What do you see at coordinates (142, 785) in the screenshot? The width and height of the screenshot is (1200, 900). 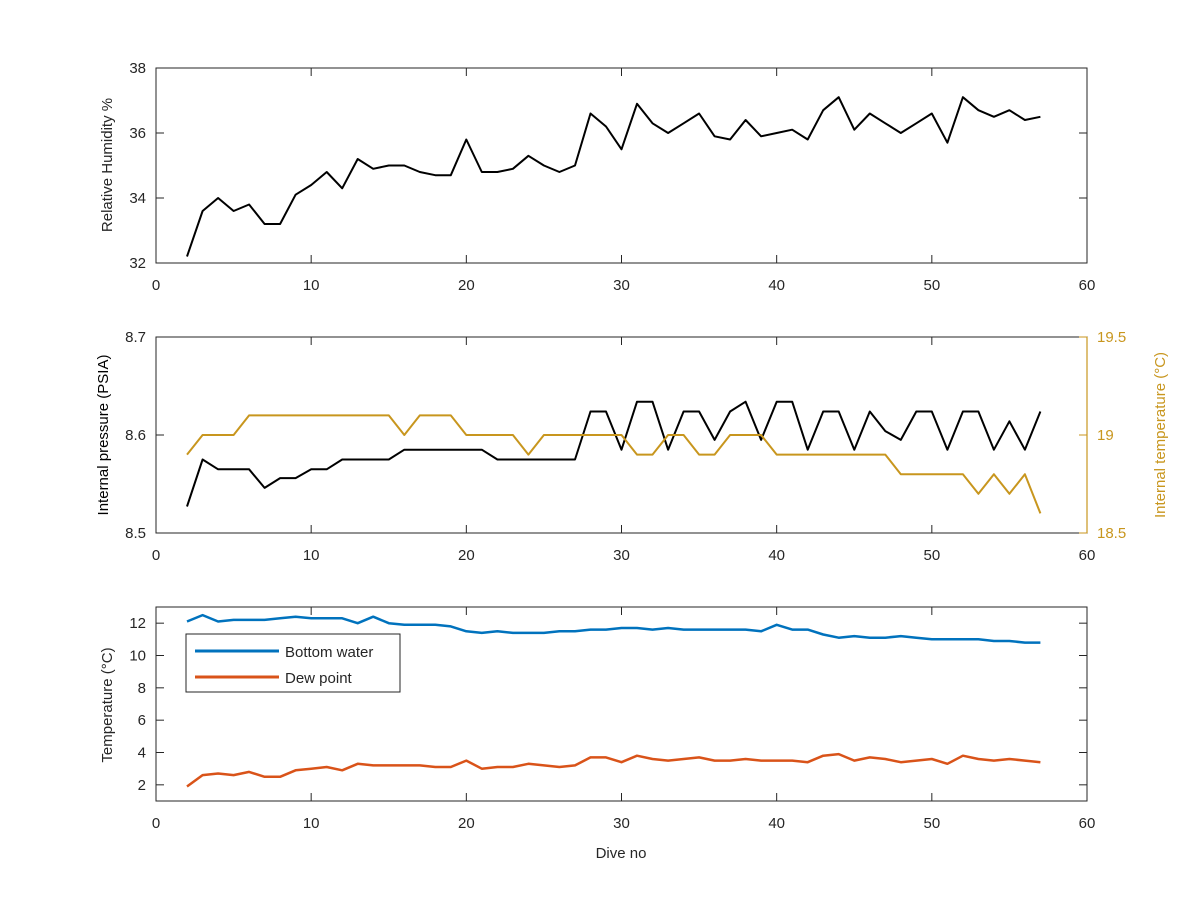 I see `y-tick-label: 2` at bounding box center [142, 785].